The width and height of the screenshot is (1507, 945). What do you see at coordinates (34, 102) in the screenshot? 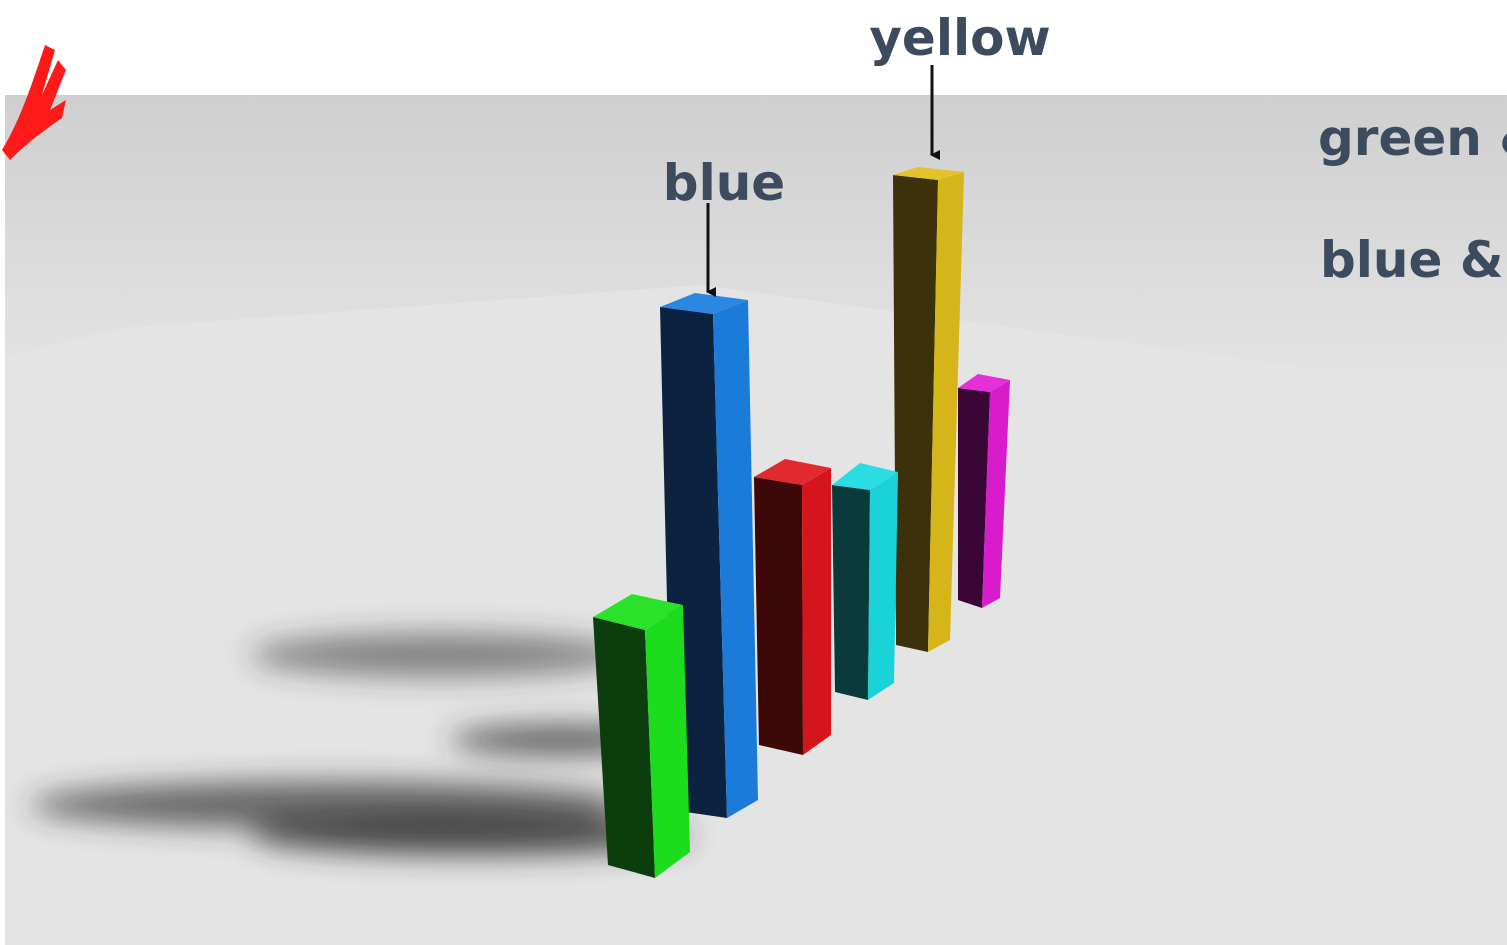
I see `hand-icon` at bounding box center [34, 102].